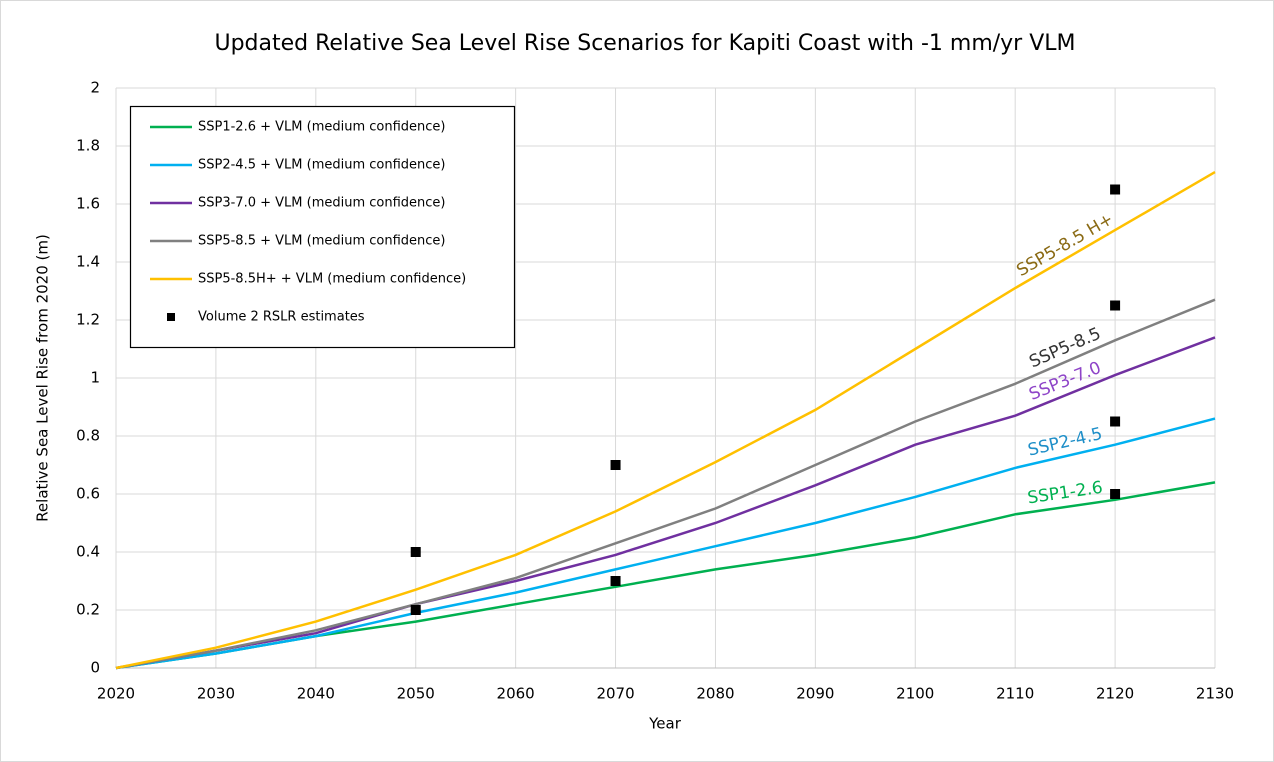 Image resolution: width=1274 pixels, height=762 pixels. What do you see at coordinates (88, 146) in the screenshot?
I see `y-tick-label: 1.8` at bounding box center [88, 146].